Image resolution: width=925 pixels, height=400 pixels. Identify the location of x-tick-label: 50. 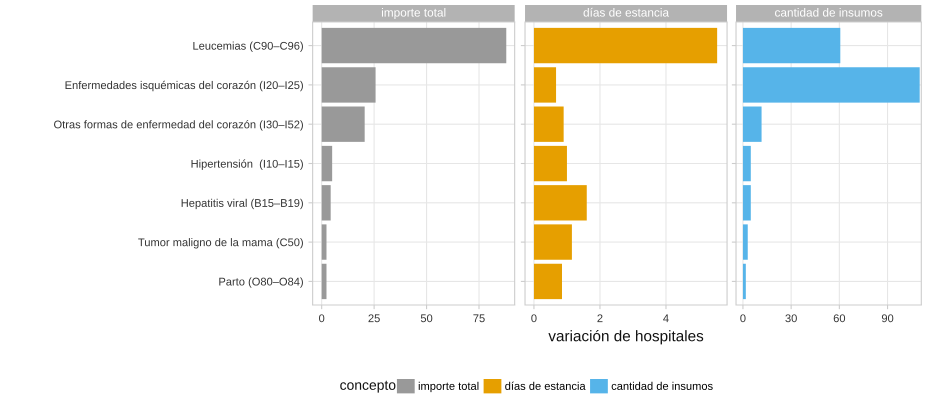
(426, 318).